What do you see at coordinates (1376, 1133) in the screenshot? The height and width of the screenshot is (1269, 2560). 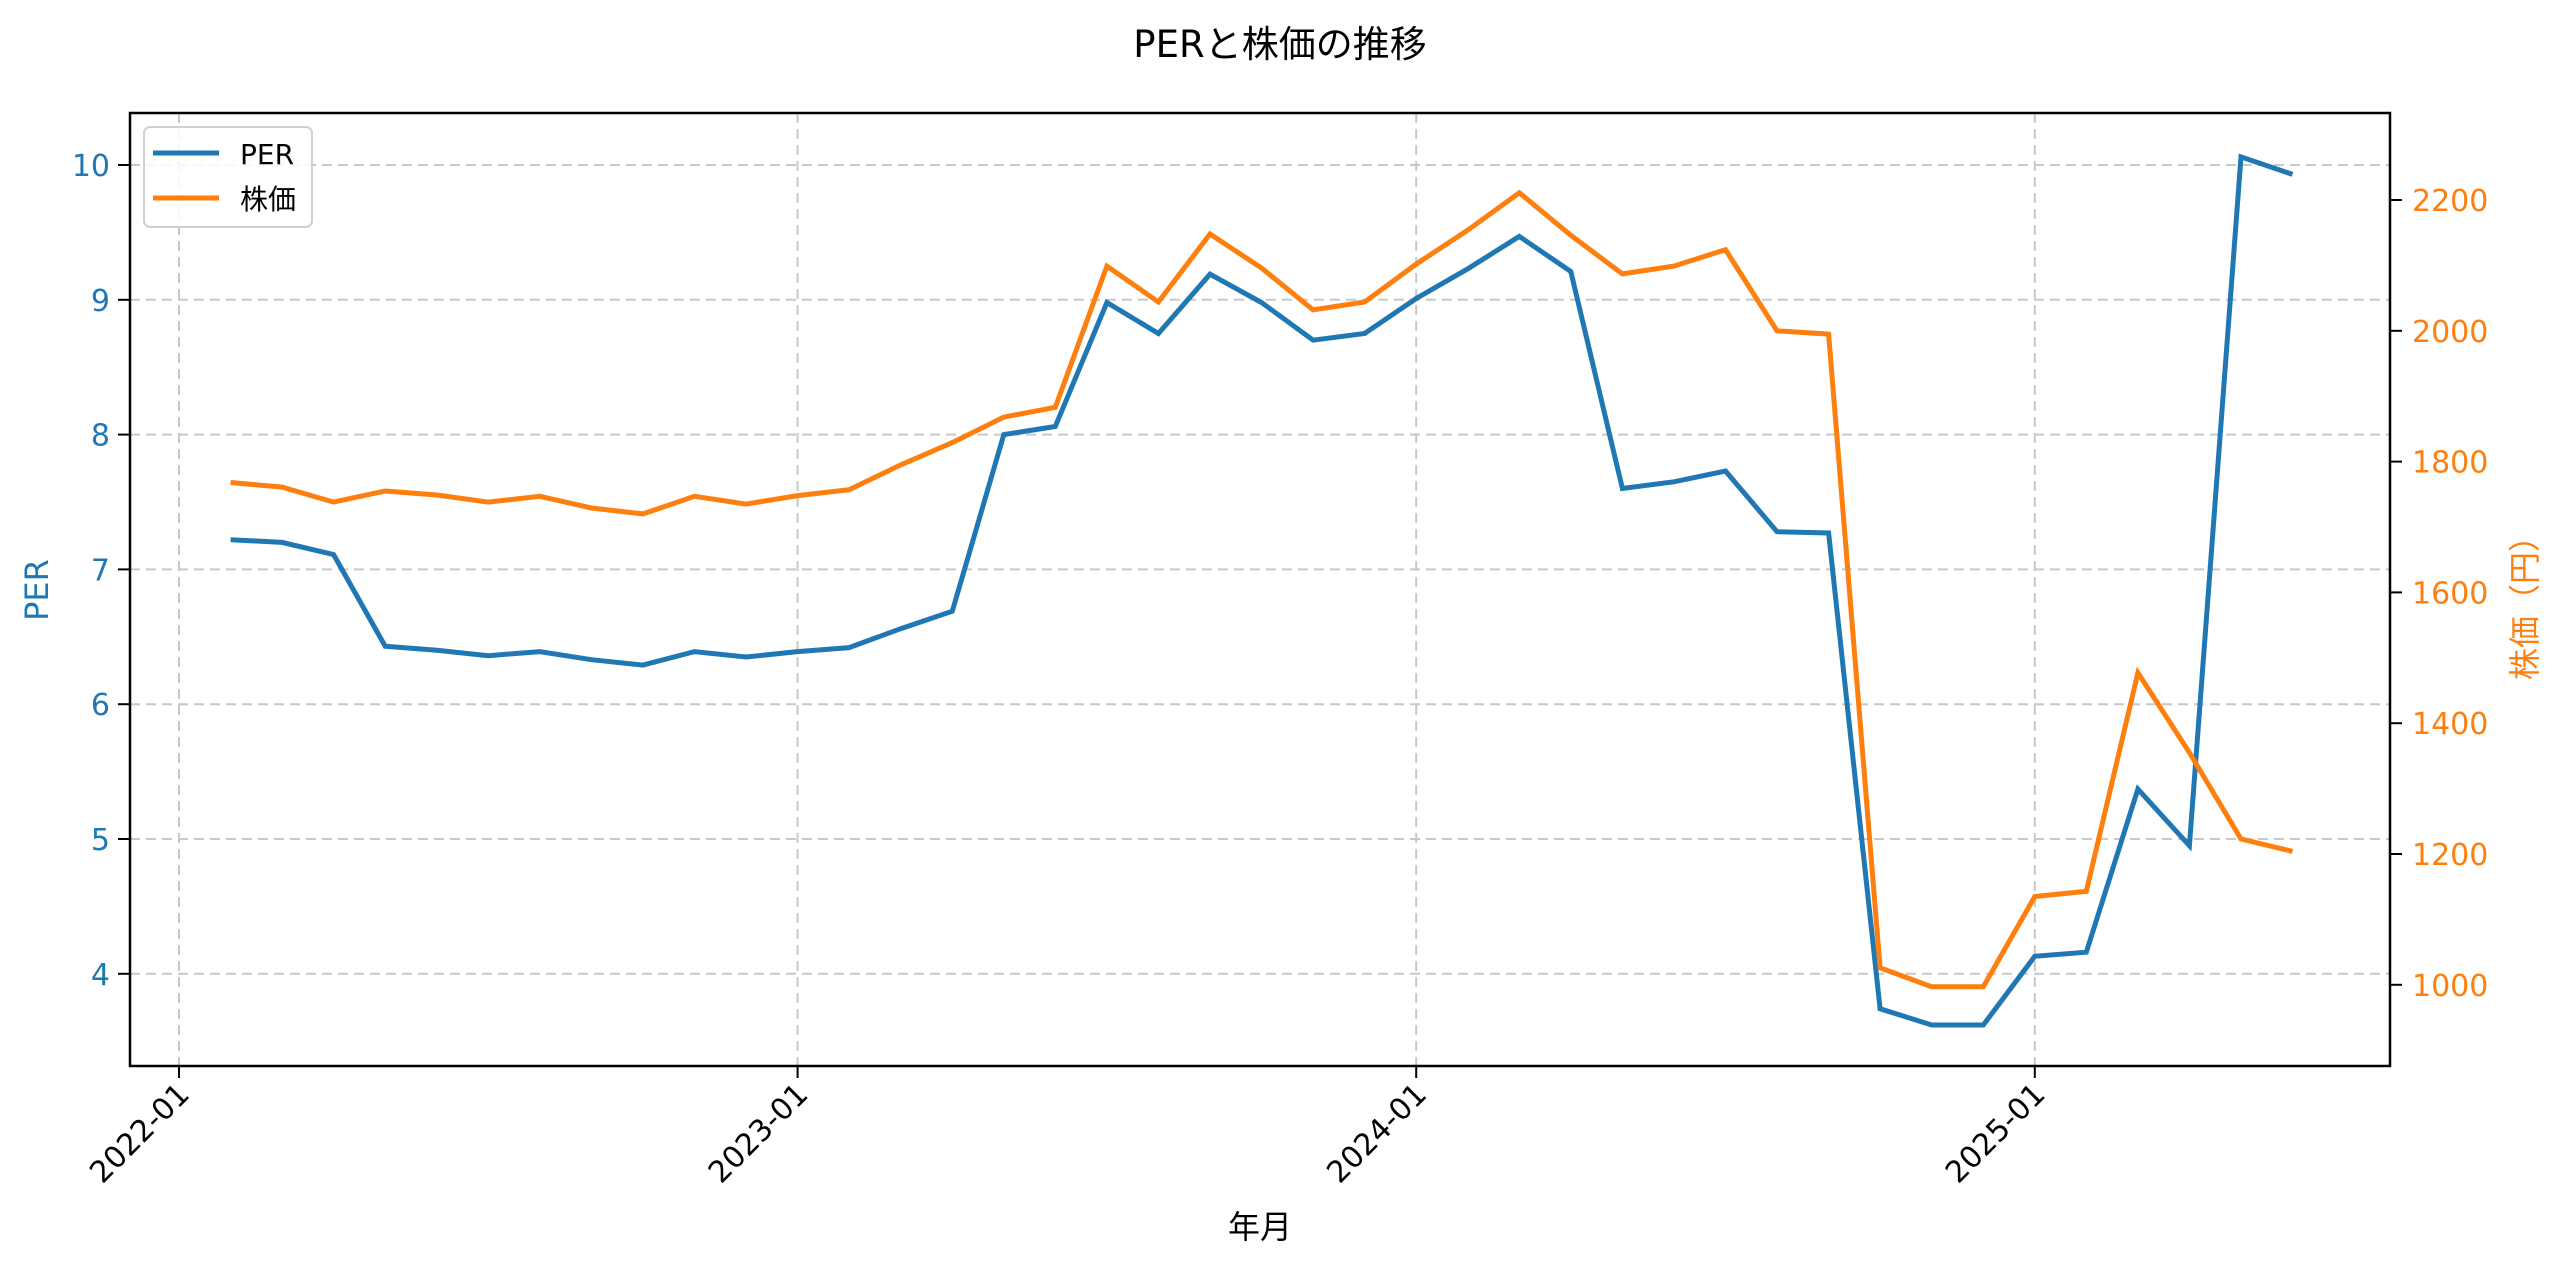 I see `x-tick-label: 2024-01` at bounding box center [1376, 1133].